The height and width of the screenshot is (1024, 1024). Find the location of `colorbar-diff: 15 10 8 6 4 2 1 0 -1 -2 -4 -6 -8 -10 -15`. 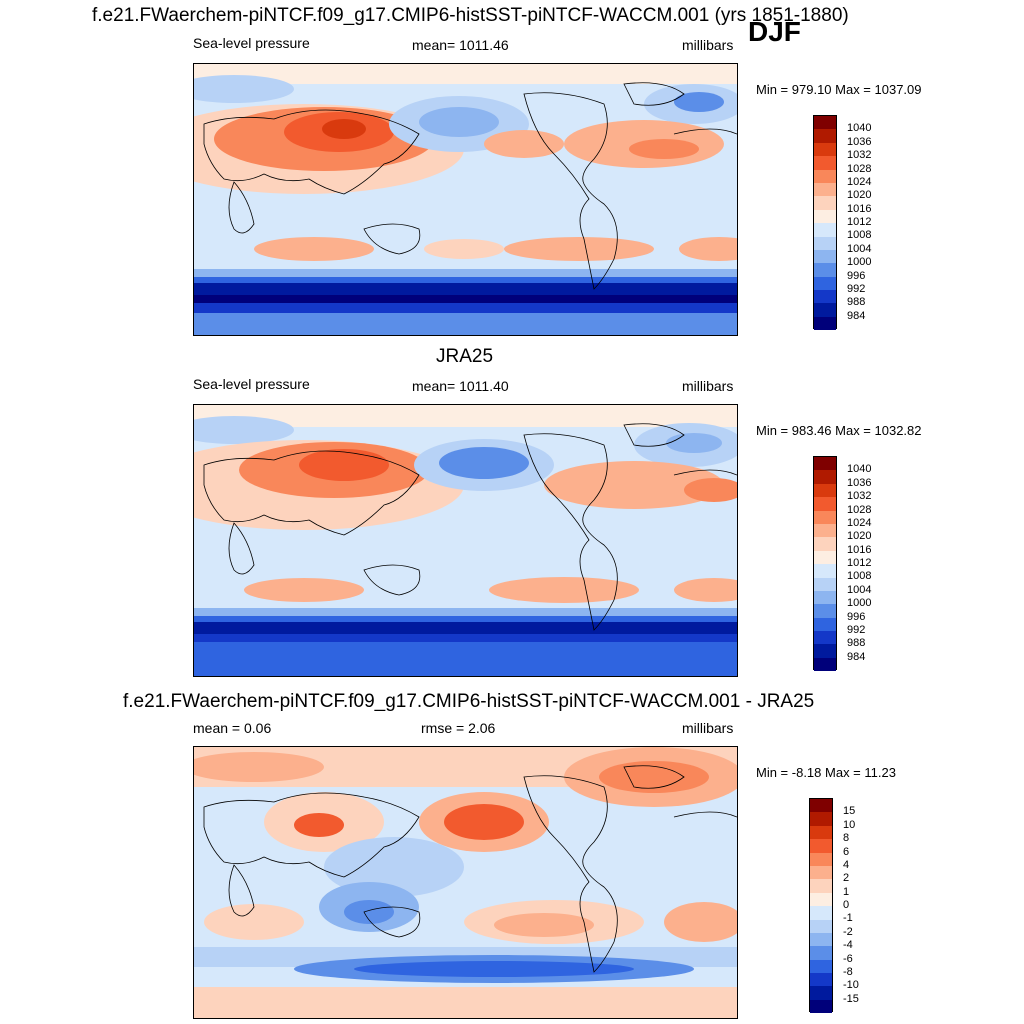

colorbar-diff: 15 10 8 6 4 2 1 0 -1 -2 -4 -6 -8 -10 -15 is located at coordinates (839, 906).